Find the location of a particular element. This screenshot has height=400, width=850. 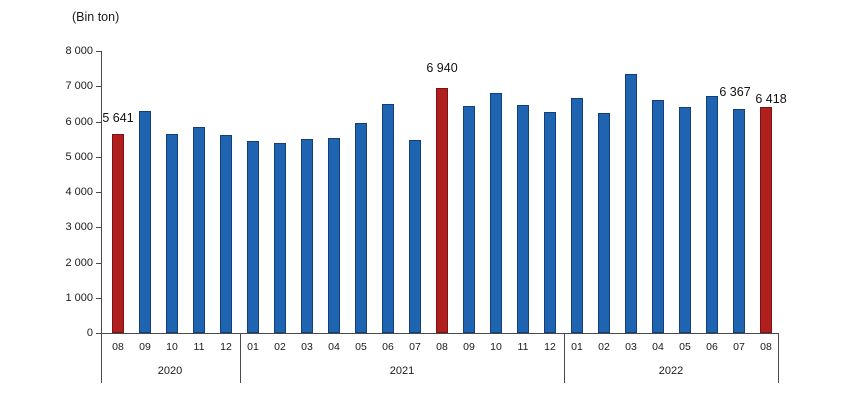

year-label-2020: 2020 is located at coordinates (170, 371).